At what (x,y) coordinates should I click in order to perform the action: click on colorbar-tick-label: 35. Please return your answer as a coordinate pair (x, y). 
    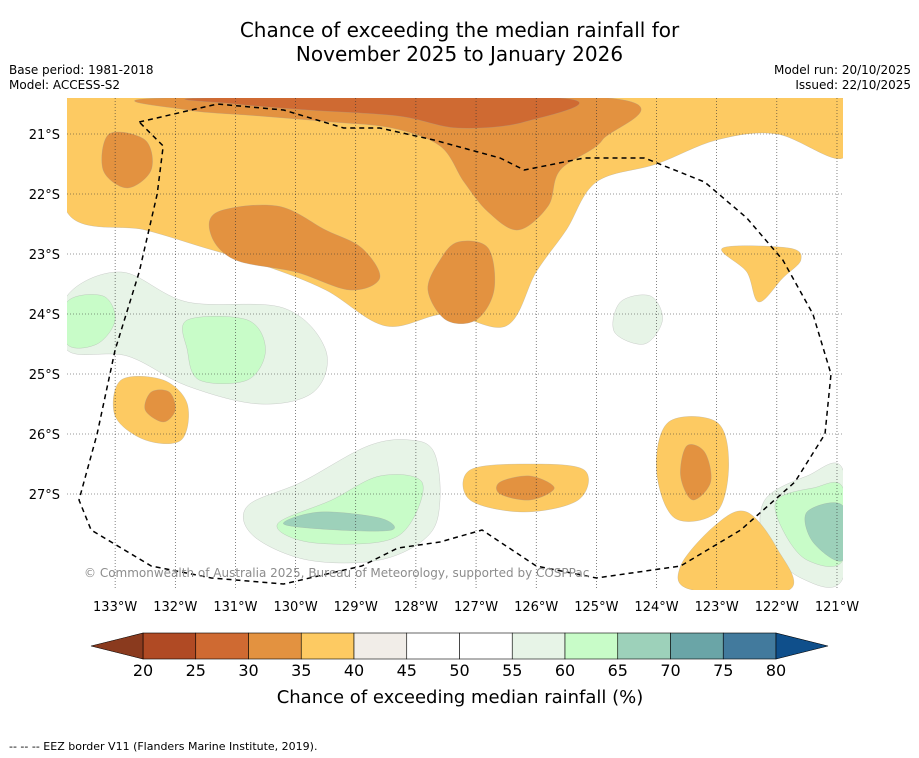
    Looking at the image, I should click on (301, 670).